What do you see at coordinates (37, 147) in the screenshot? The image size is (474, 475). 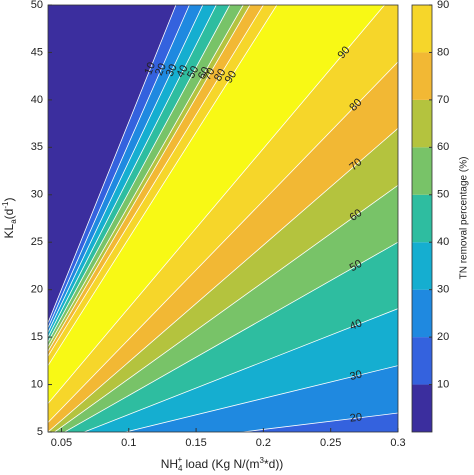 I see `y-tick-label: 35` at bounding box center [37, 147].